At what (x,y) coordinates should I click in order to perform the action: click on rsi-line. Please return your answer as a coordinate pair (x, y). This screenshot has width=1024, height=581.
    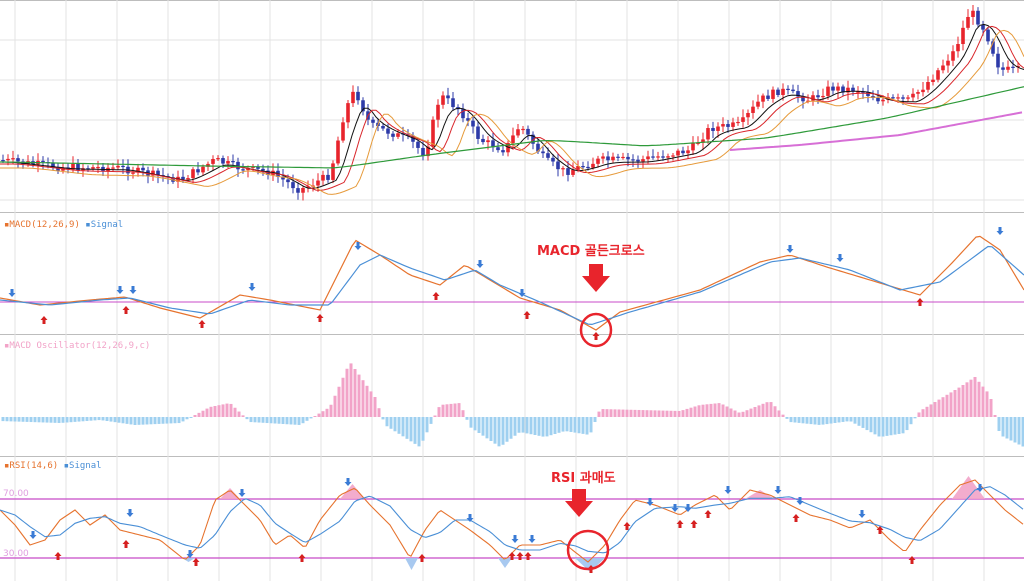
    Looking at the image, I should click on (512, 521).